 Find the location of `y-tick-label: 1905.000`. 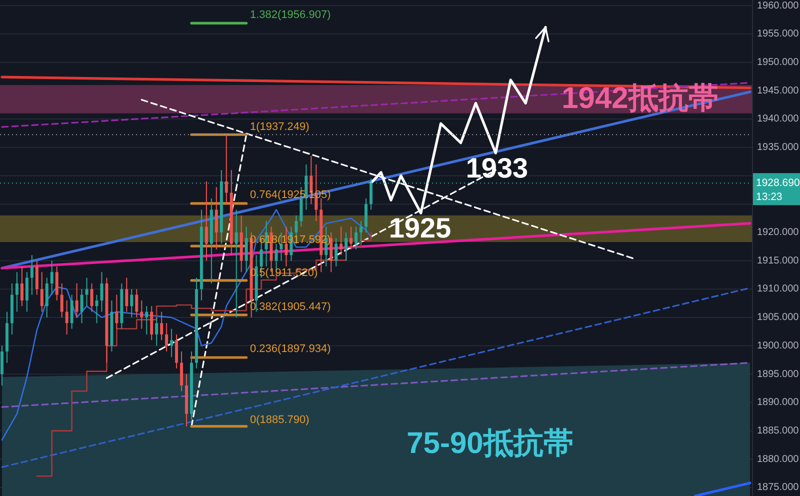

y-tick-label: 1905.000 is located at coordinates (778, 318).